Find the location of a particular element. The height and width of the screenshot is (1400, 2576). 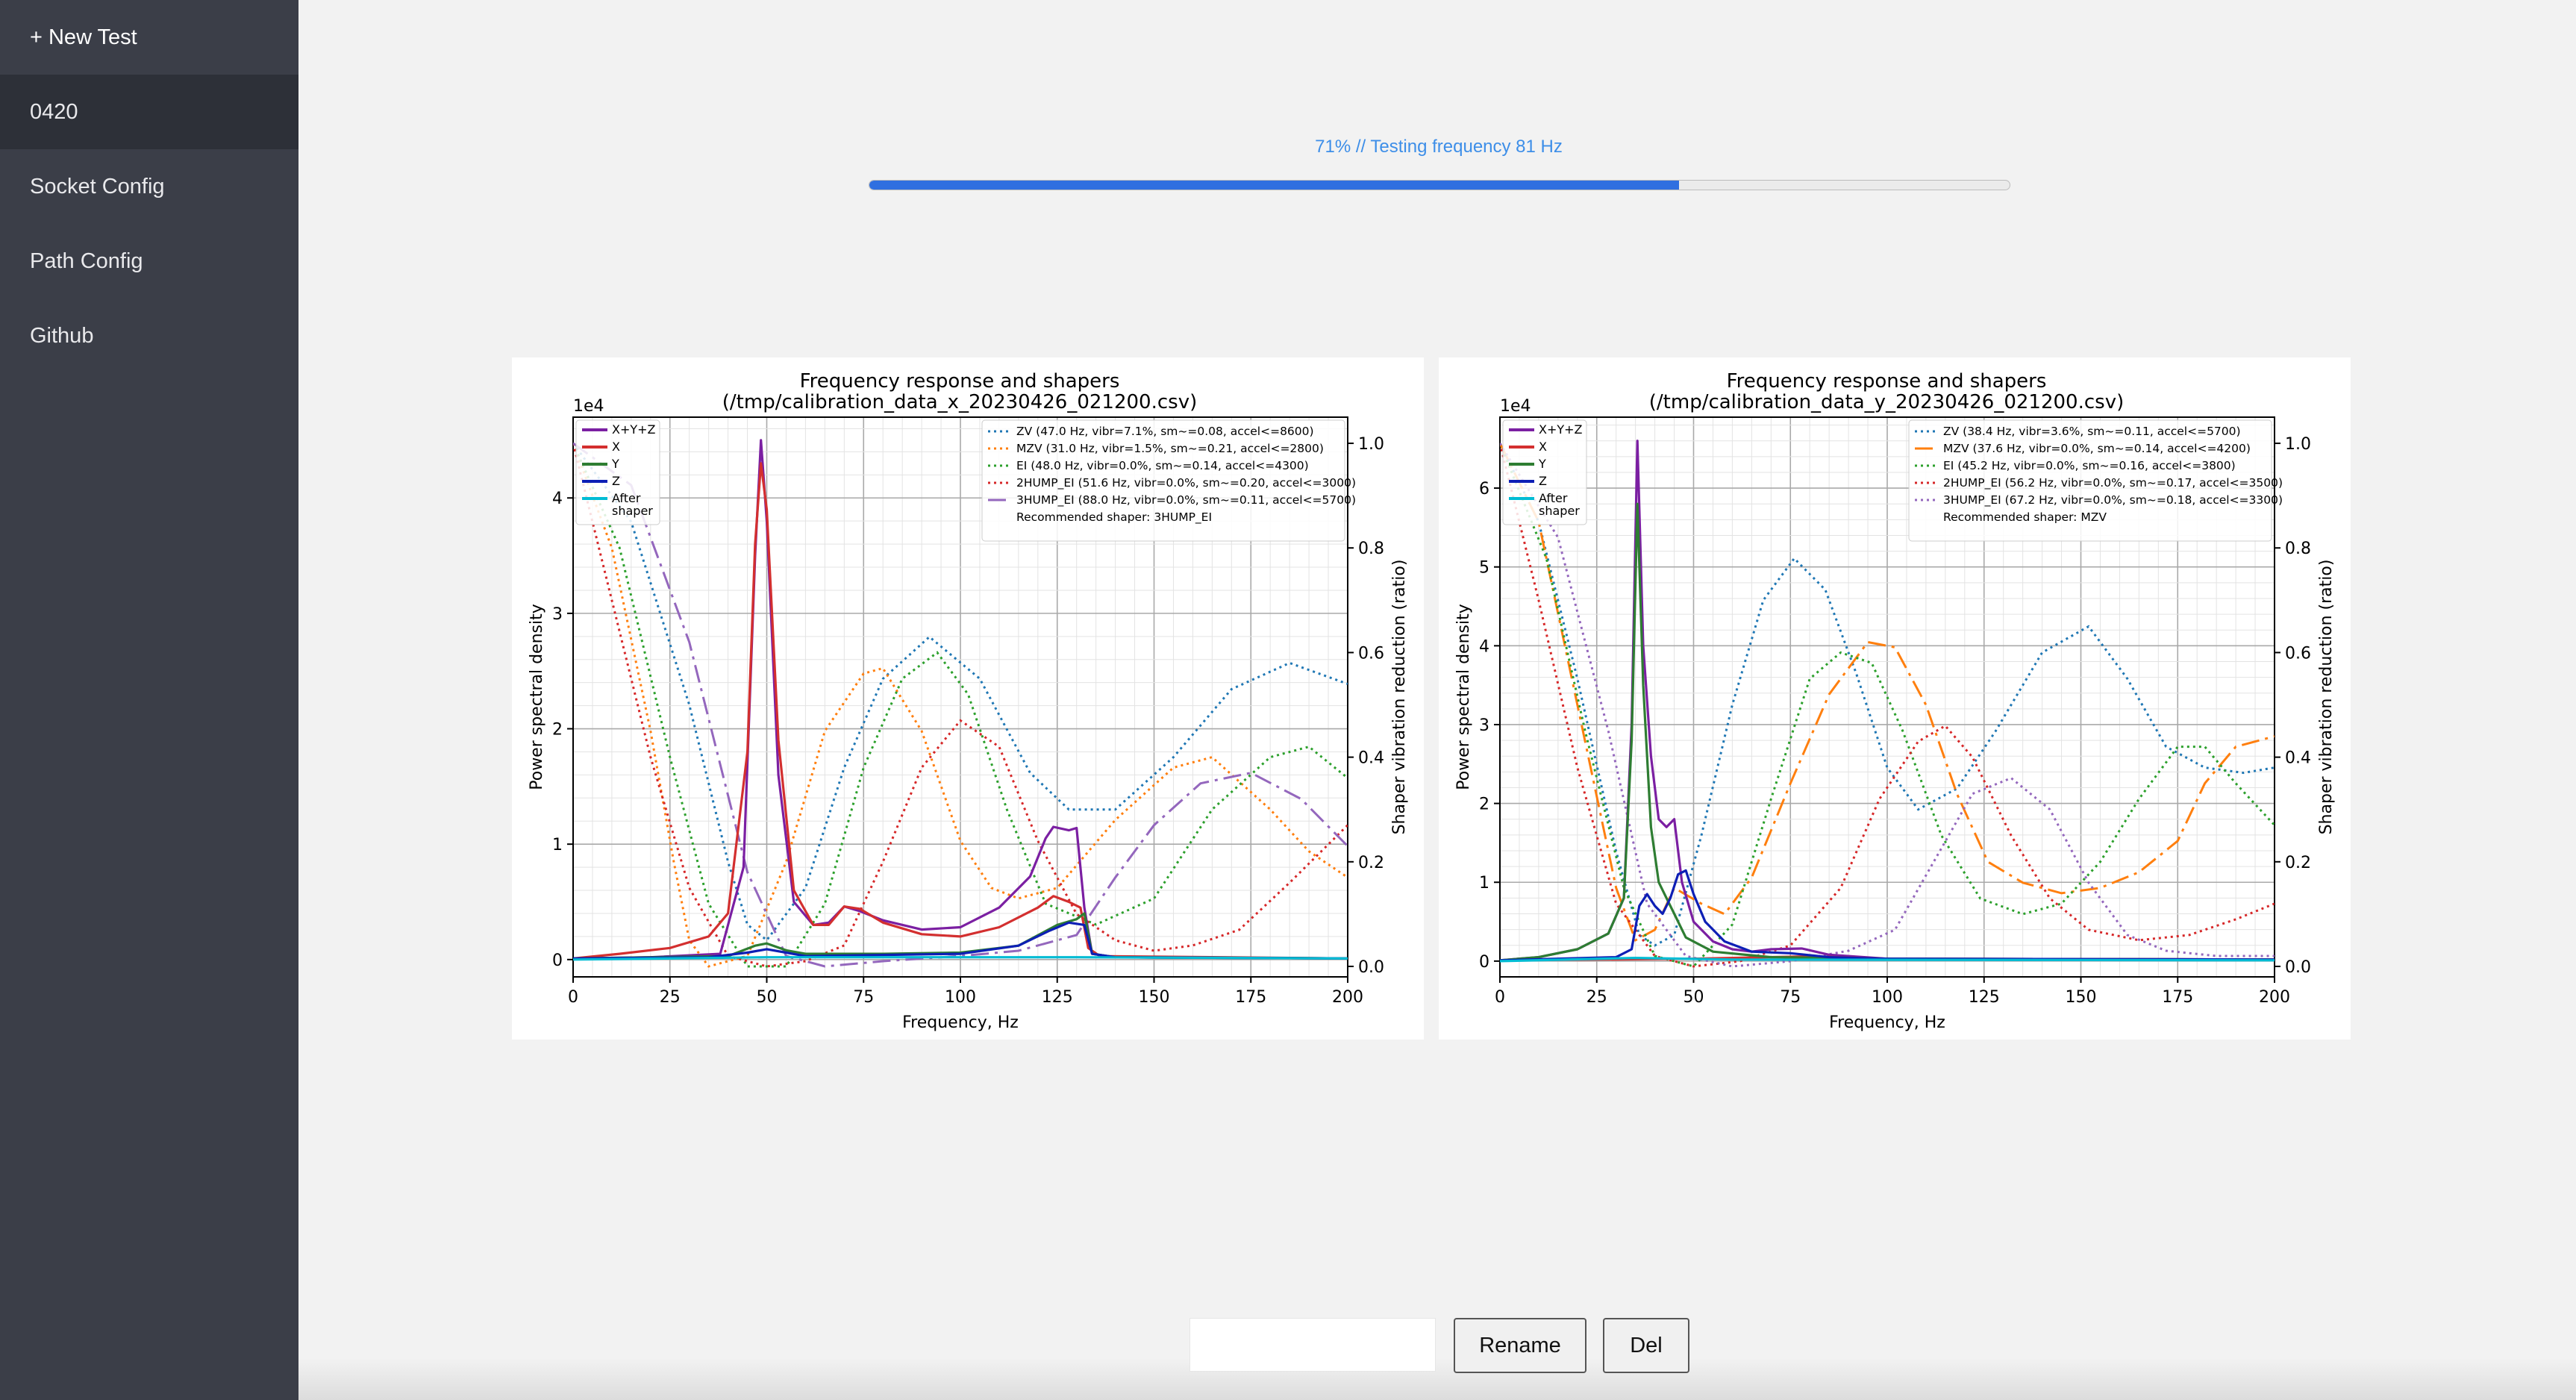

y2-axis-label: Shaper vibration reduction (ratio) is located at coordinates (2326, 698).